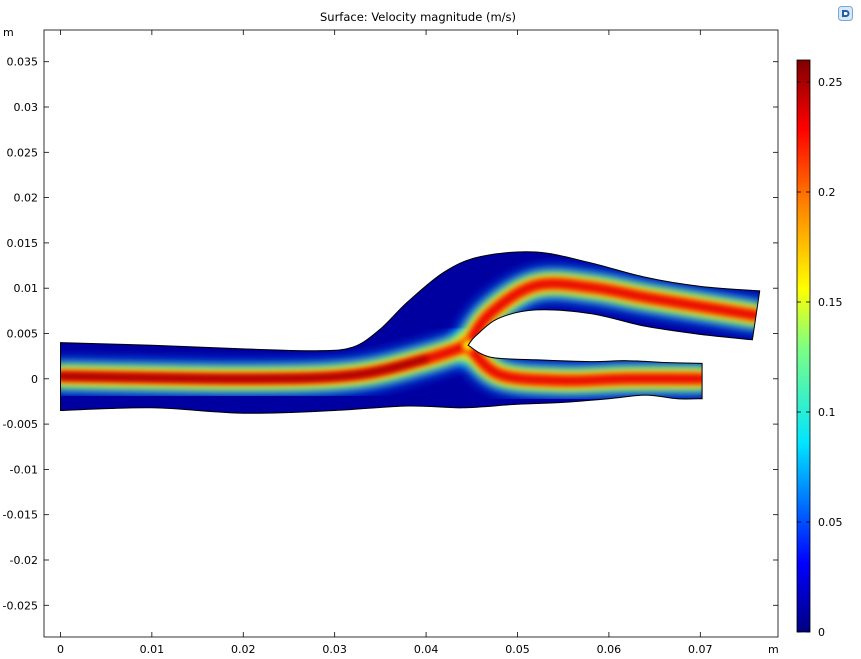 The height and width of the screenshot is (659, 861). What do you see at coordinates (20, 515) in the screenshot?
I see `y-tick-label: -0.015` at bounding box center [20, 515].